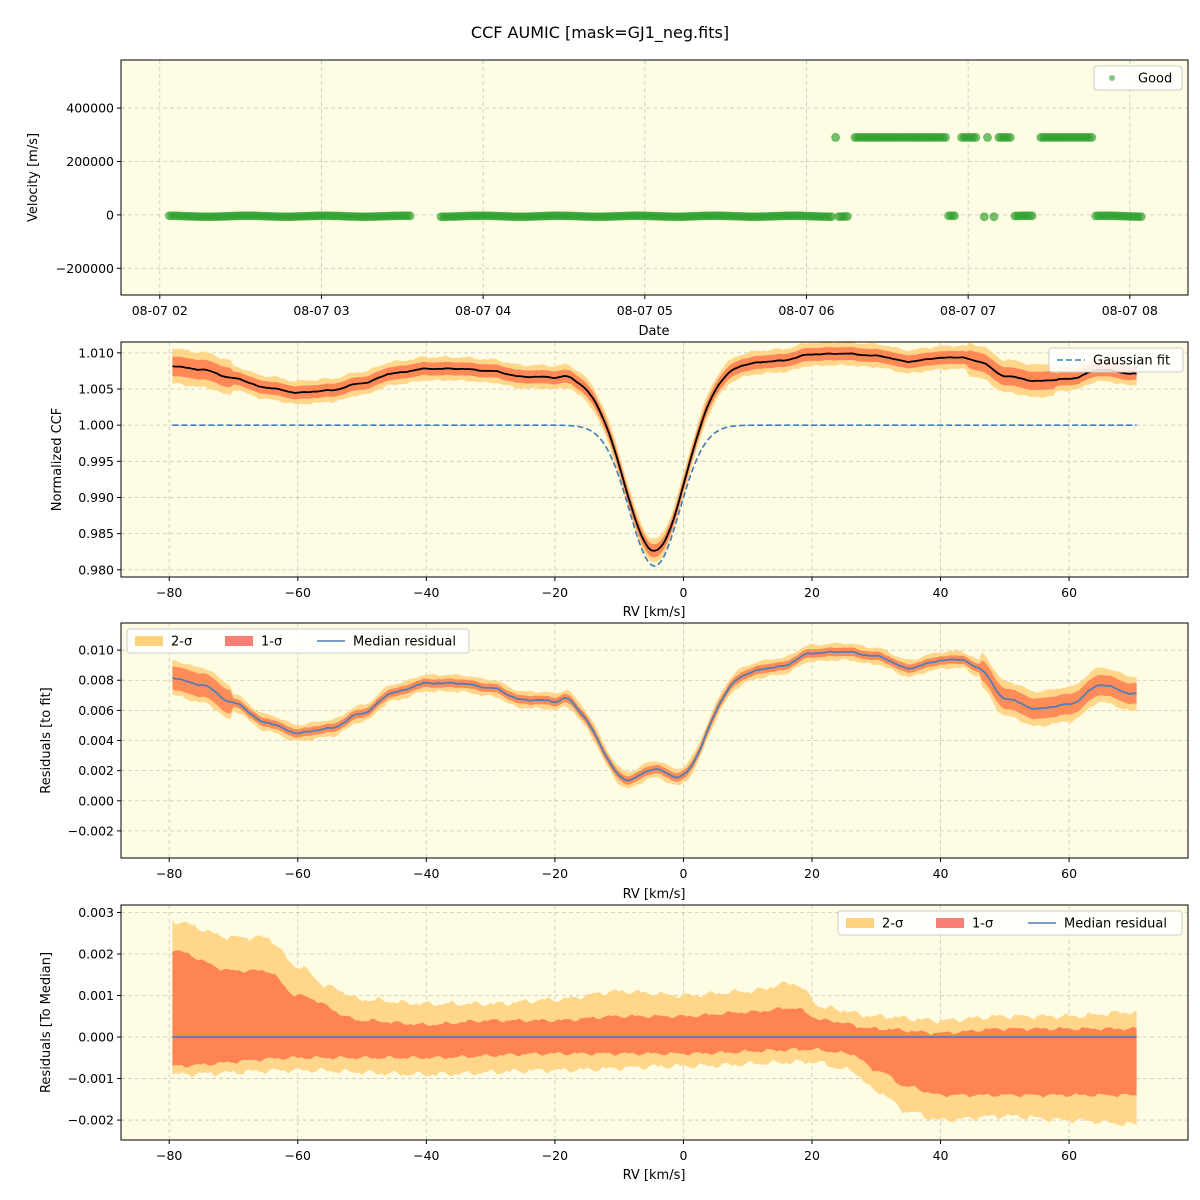 The image size is (1200, 1200). I want to click on ccf-legend-label: Gaussian fit, so click(1131, 361).